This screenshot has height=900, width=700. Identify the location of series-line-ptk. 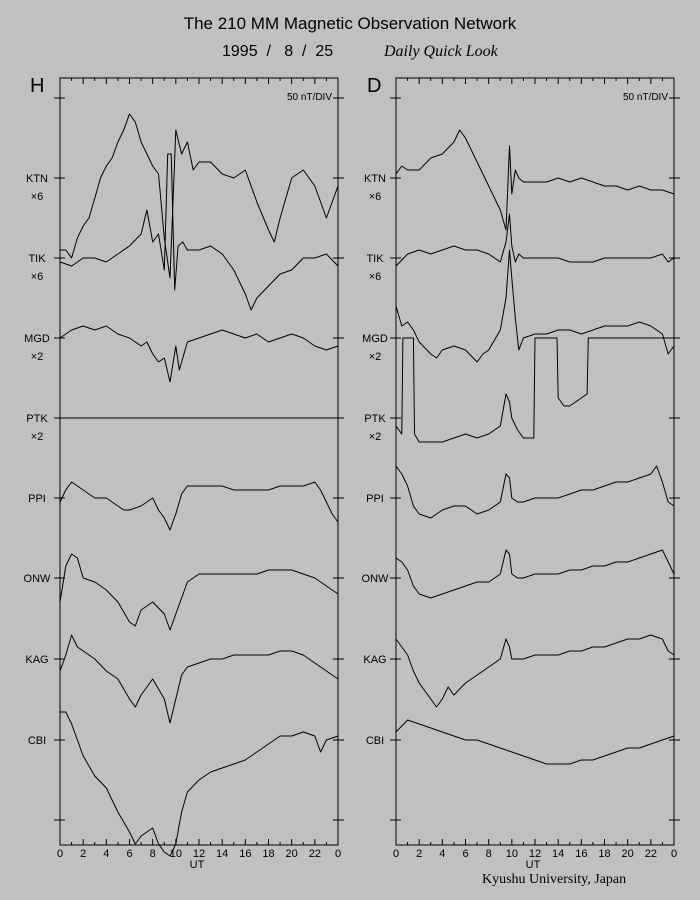
(534, 390).